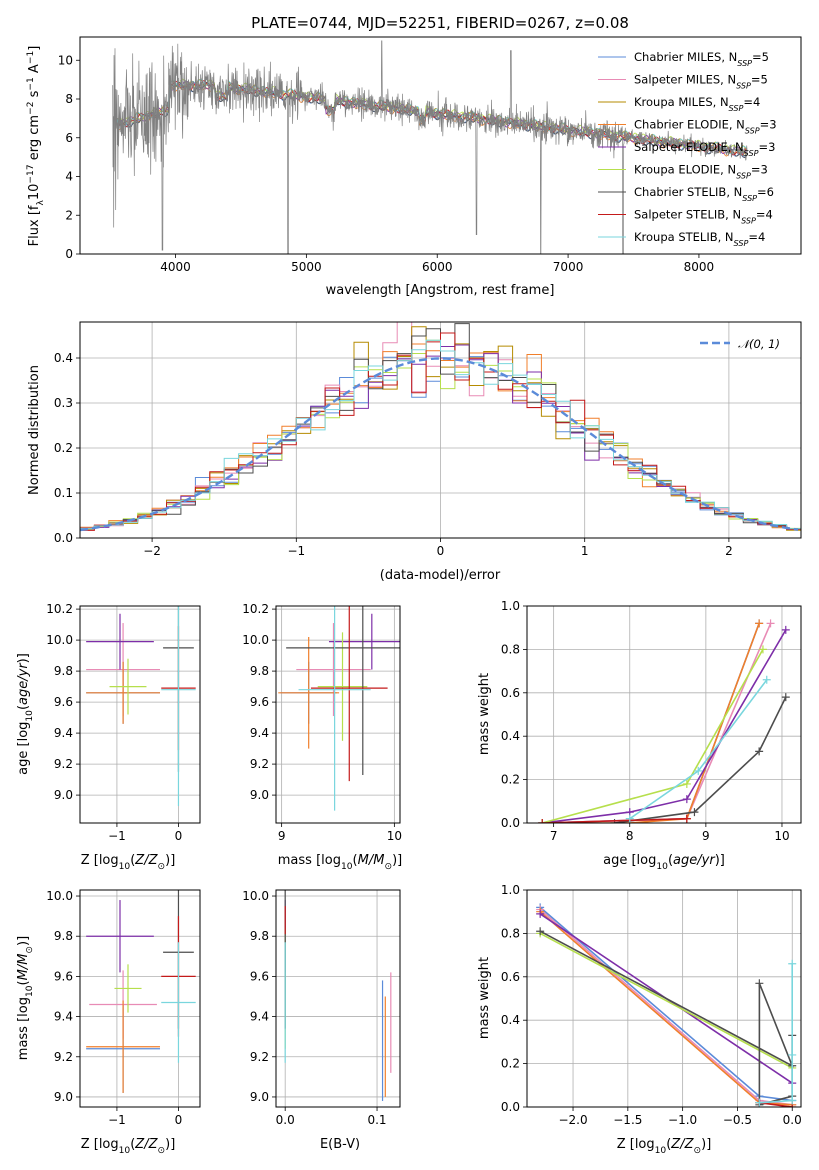 The image size is (819, 1170). Describe the element at coordinates (627, 1120) in the screenshot. I see `x-tick-label: −1.5` at that location.